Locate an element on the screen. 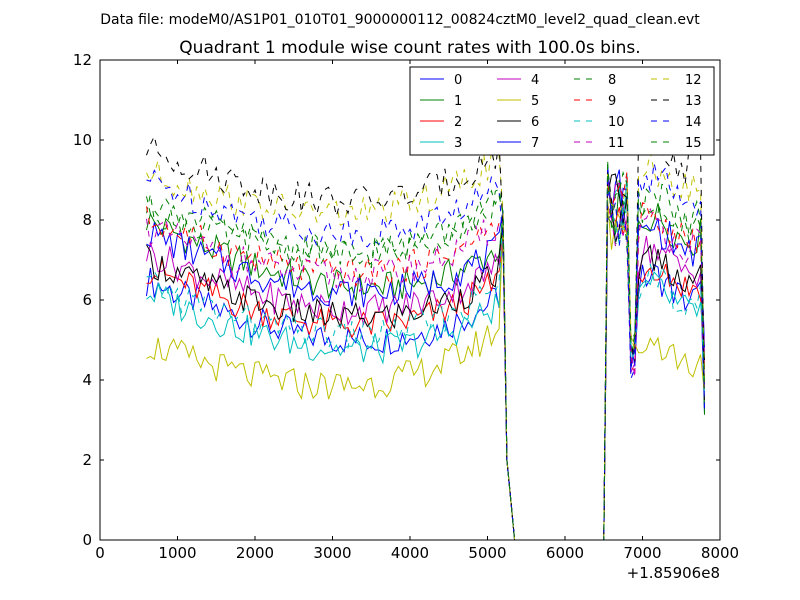 The image size is (800, 600). x-tick-label: 3000 is located at coordinates (332, 553).